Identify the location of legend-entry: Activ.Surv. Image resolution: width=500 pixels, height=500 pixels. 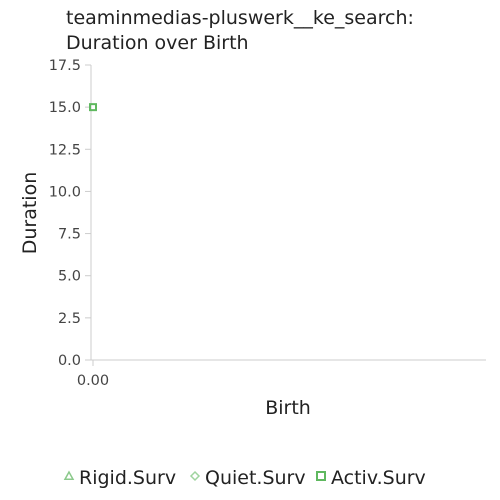
(378, 478).